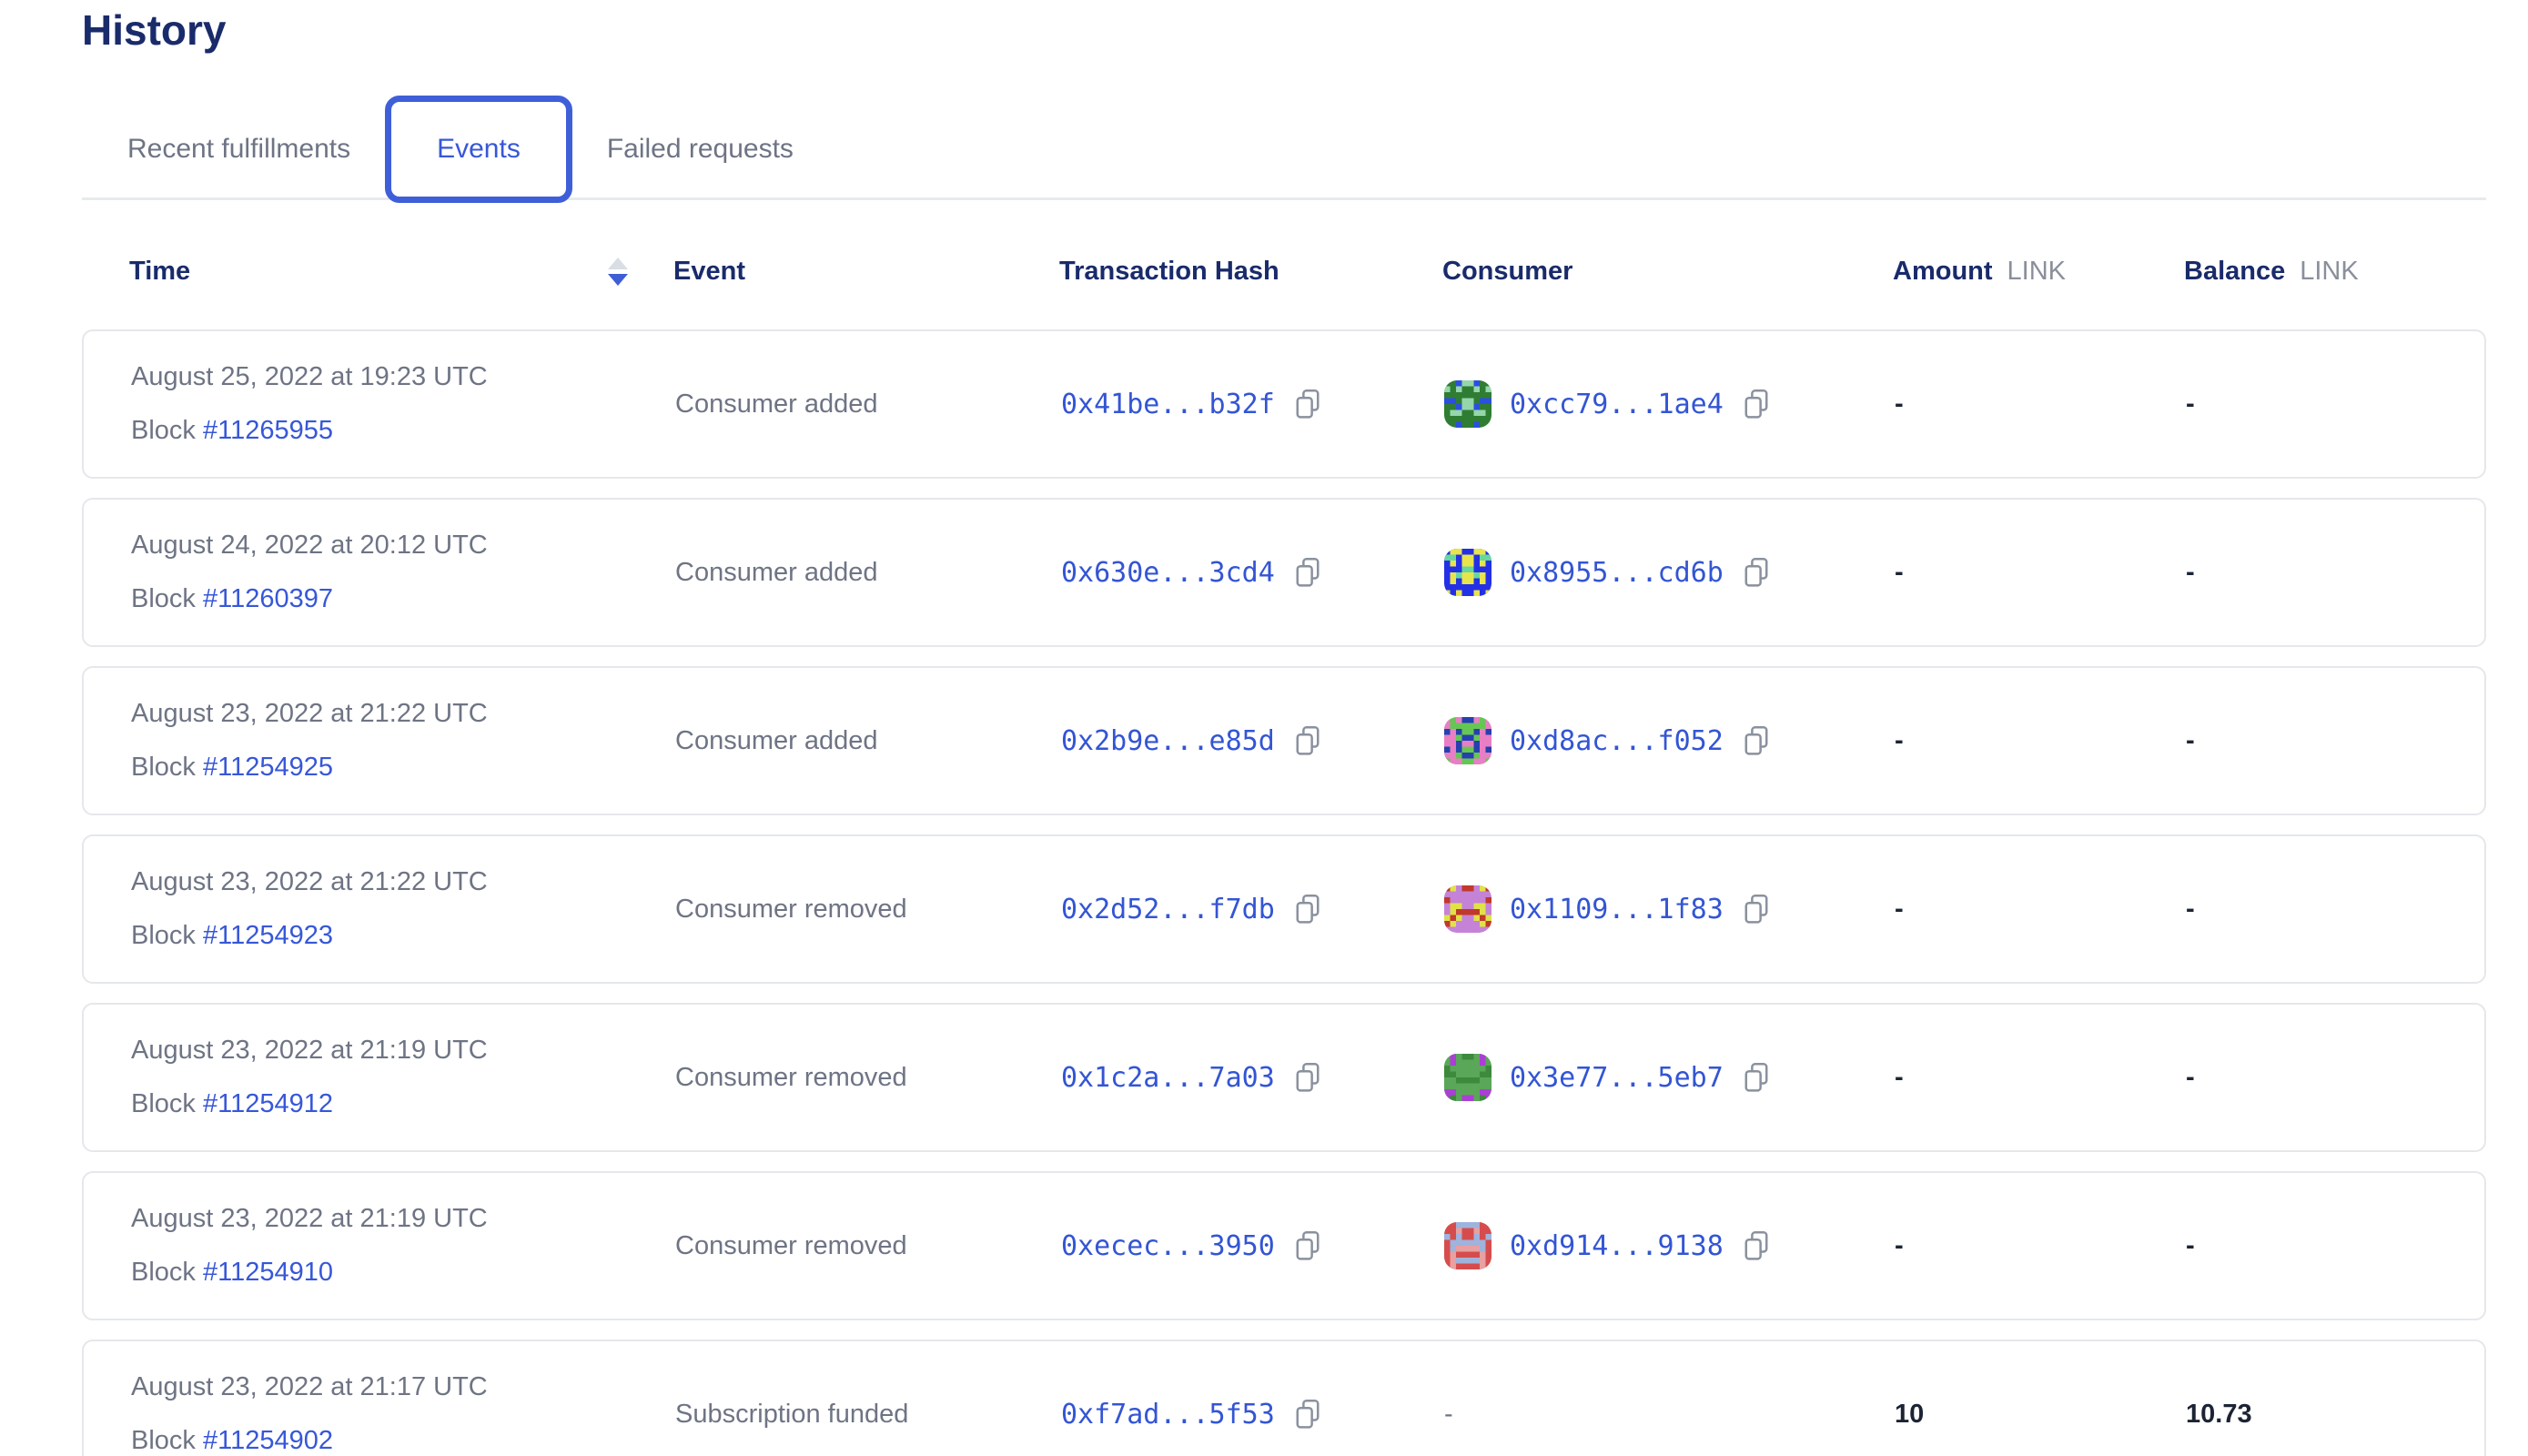 This screenshot has height=1456, width=2528. Describe the element at coordinates (1448, 1414) in the screenshot. I see `consumer-empty-dash: -` at that location.